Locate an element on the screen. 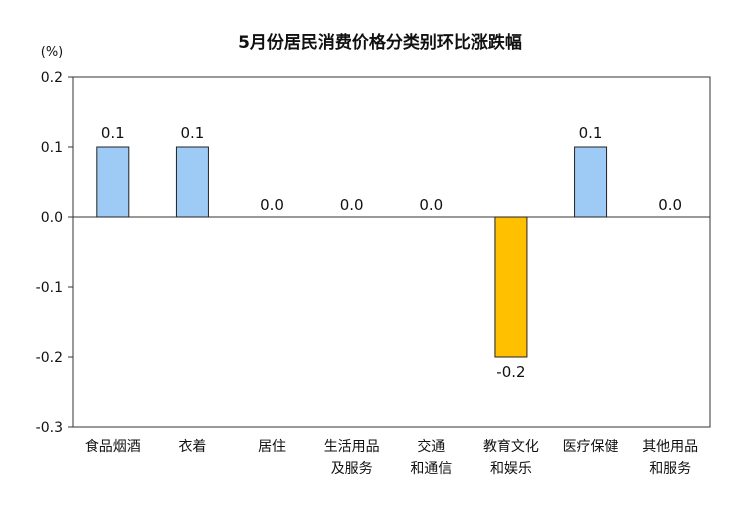 The image size is (750, 520). category-label: 食品烟酒 is located at coordinates (113, 446).